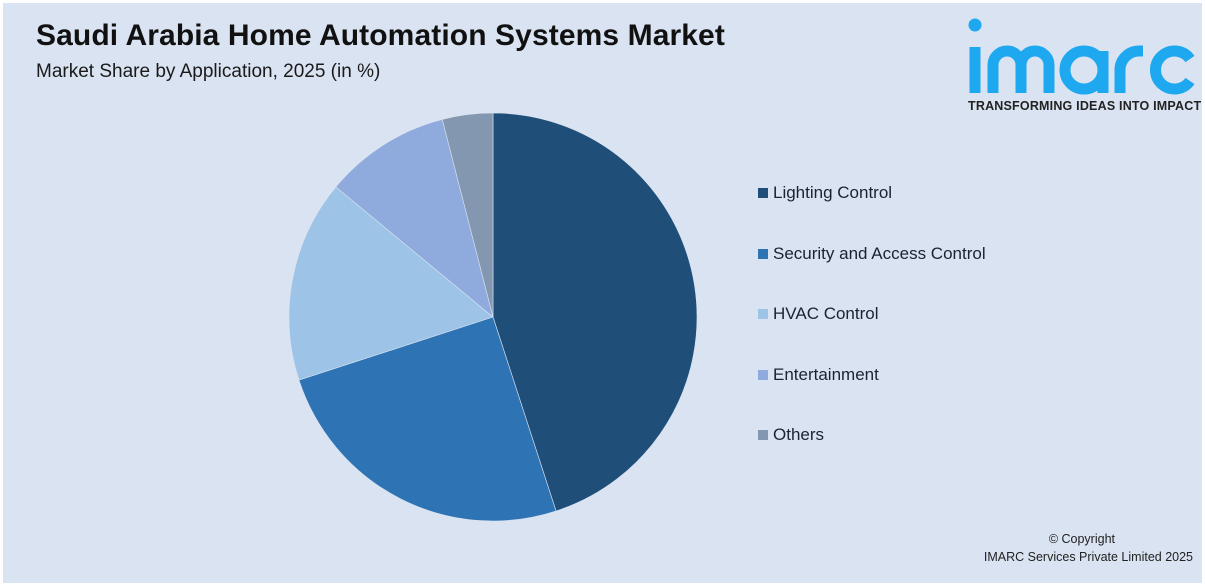 The width and height of the screenshot is (1205, 587). Describe the element at coordinates (208, 71) in the screenshot. I see `chart-subtitle: Market Share by Application, 2025 (in %)` at that location.